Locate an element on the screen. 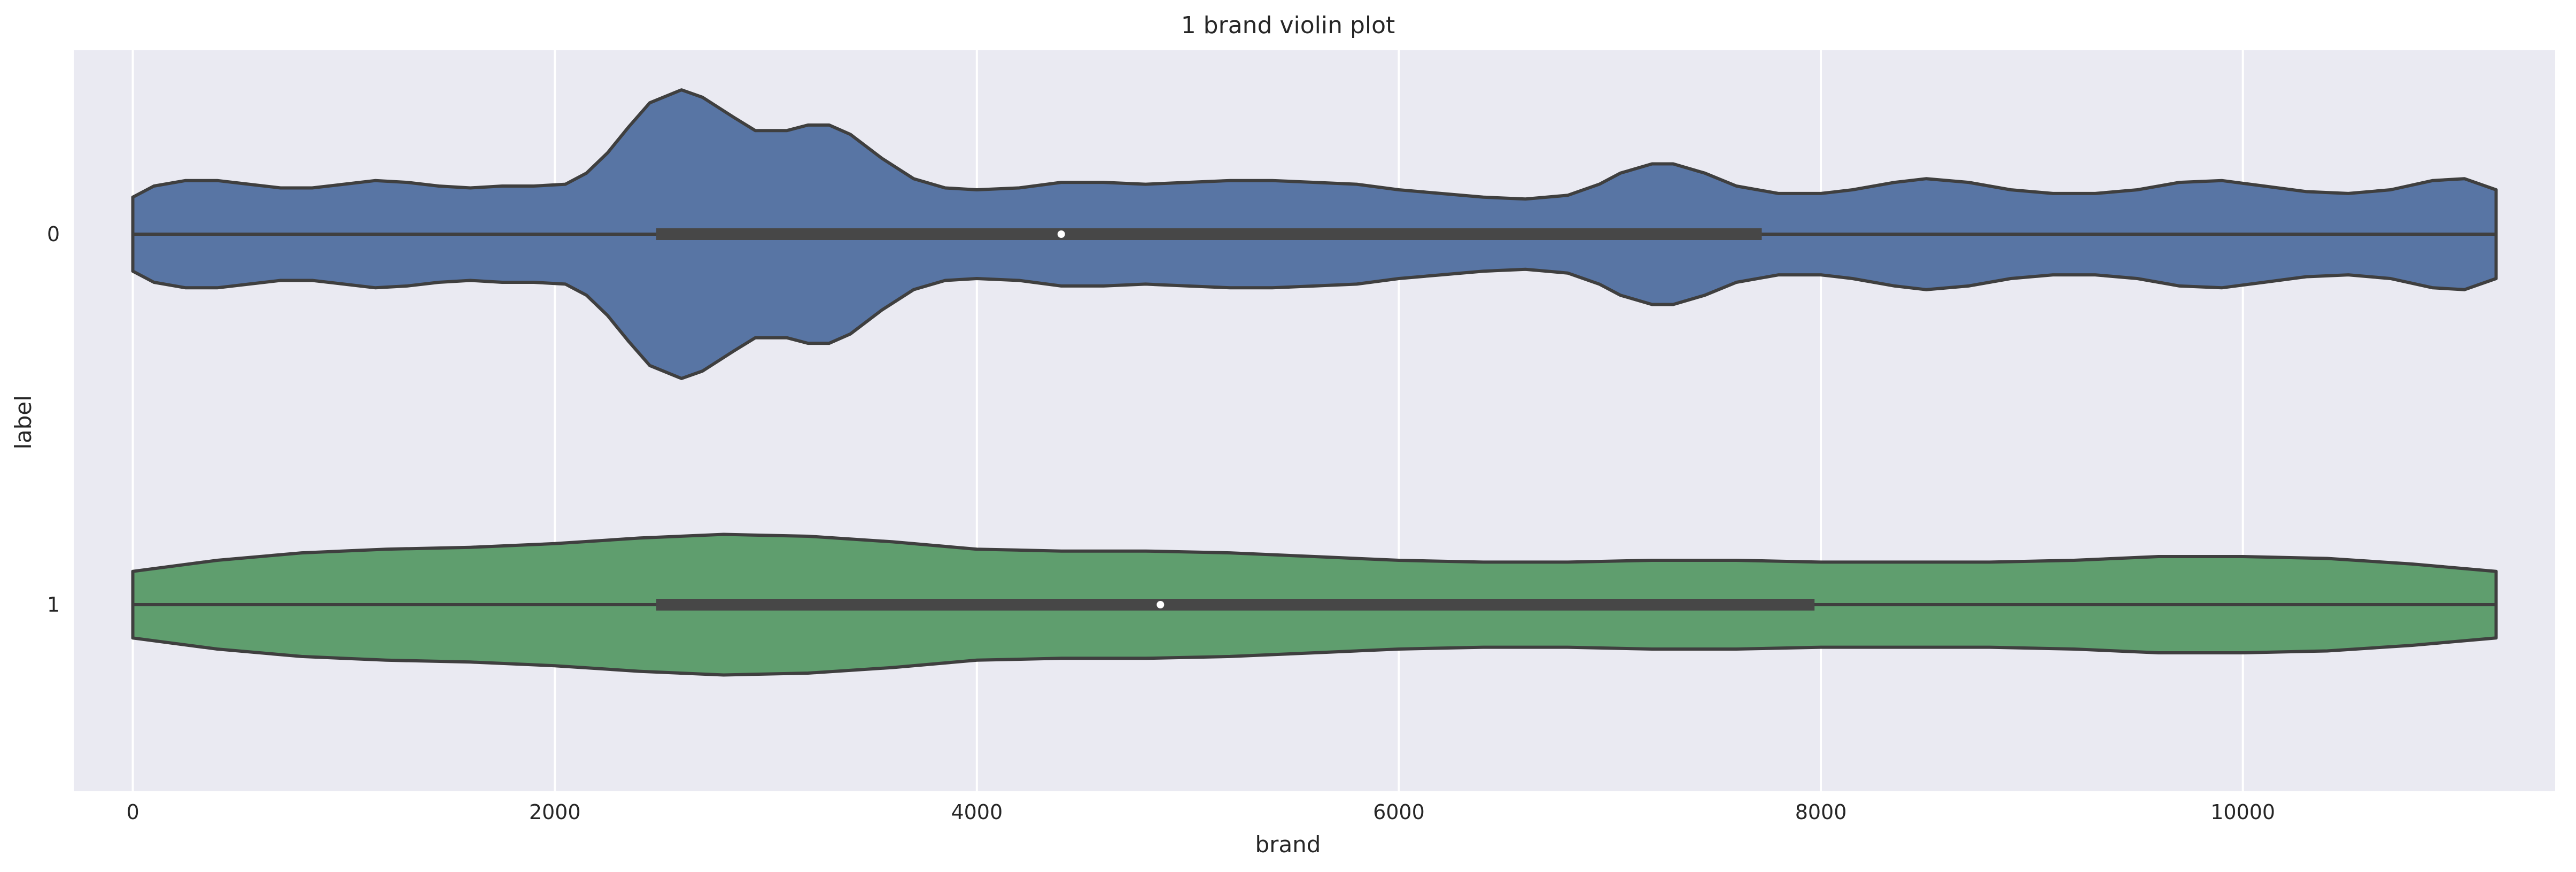 The height and width of the screenshot is (872, 2576). y-axis-label: label is located at coordinates (23, 422).